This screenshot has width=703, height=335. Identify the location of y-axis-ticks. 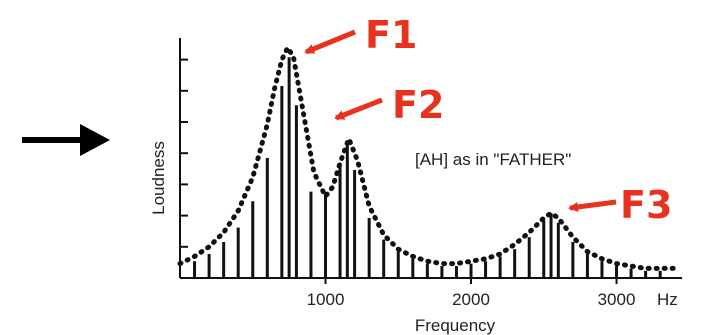
(184, 153).